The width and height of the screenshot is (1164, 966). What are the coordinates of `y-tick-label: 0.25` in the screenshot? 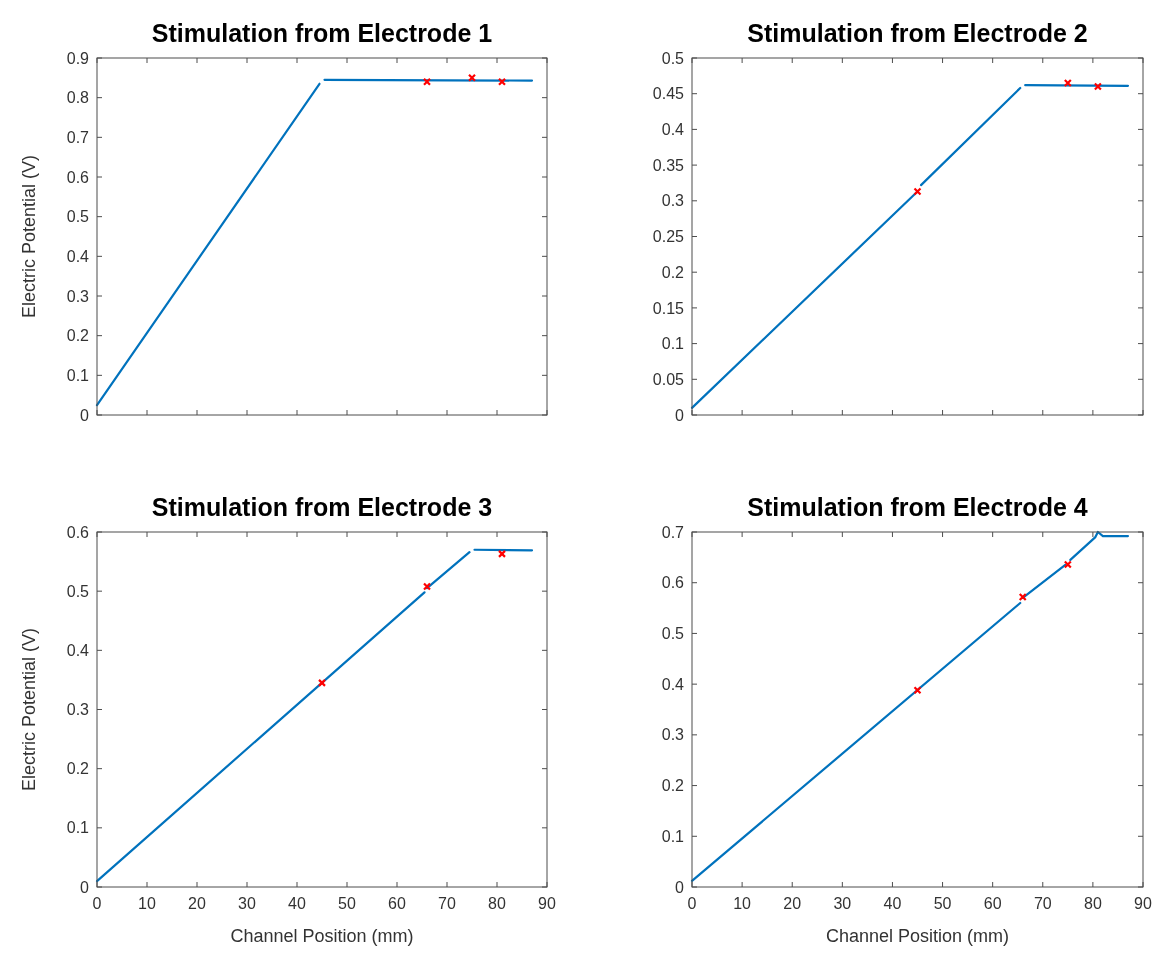 It's located at (668, 237).